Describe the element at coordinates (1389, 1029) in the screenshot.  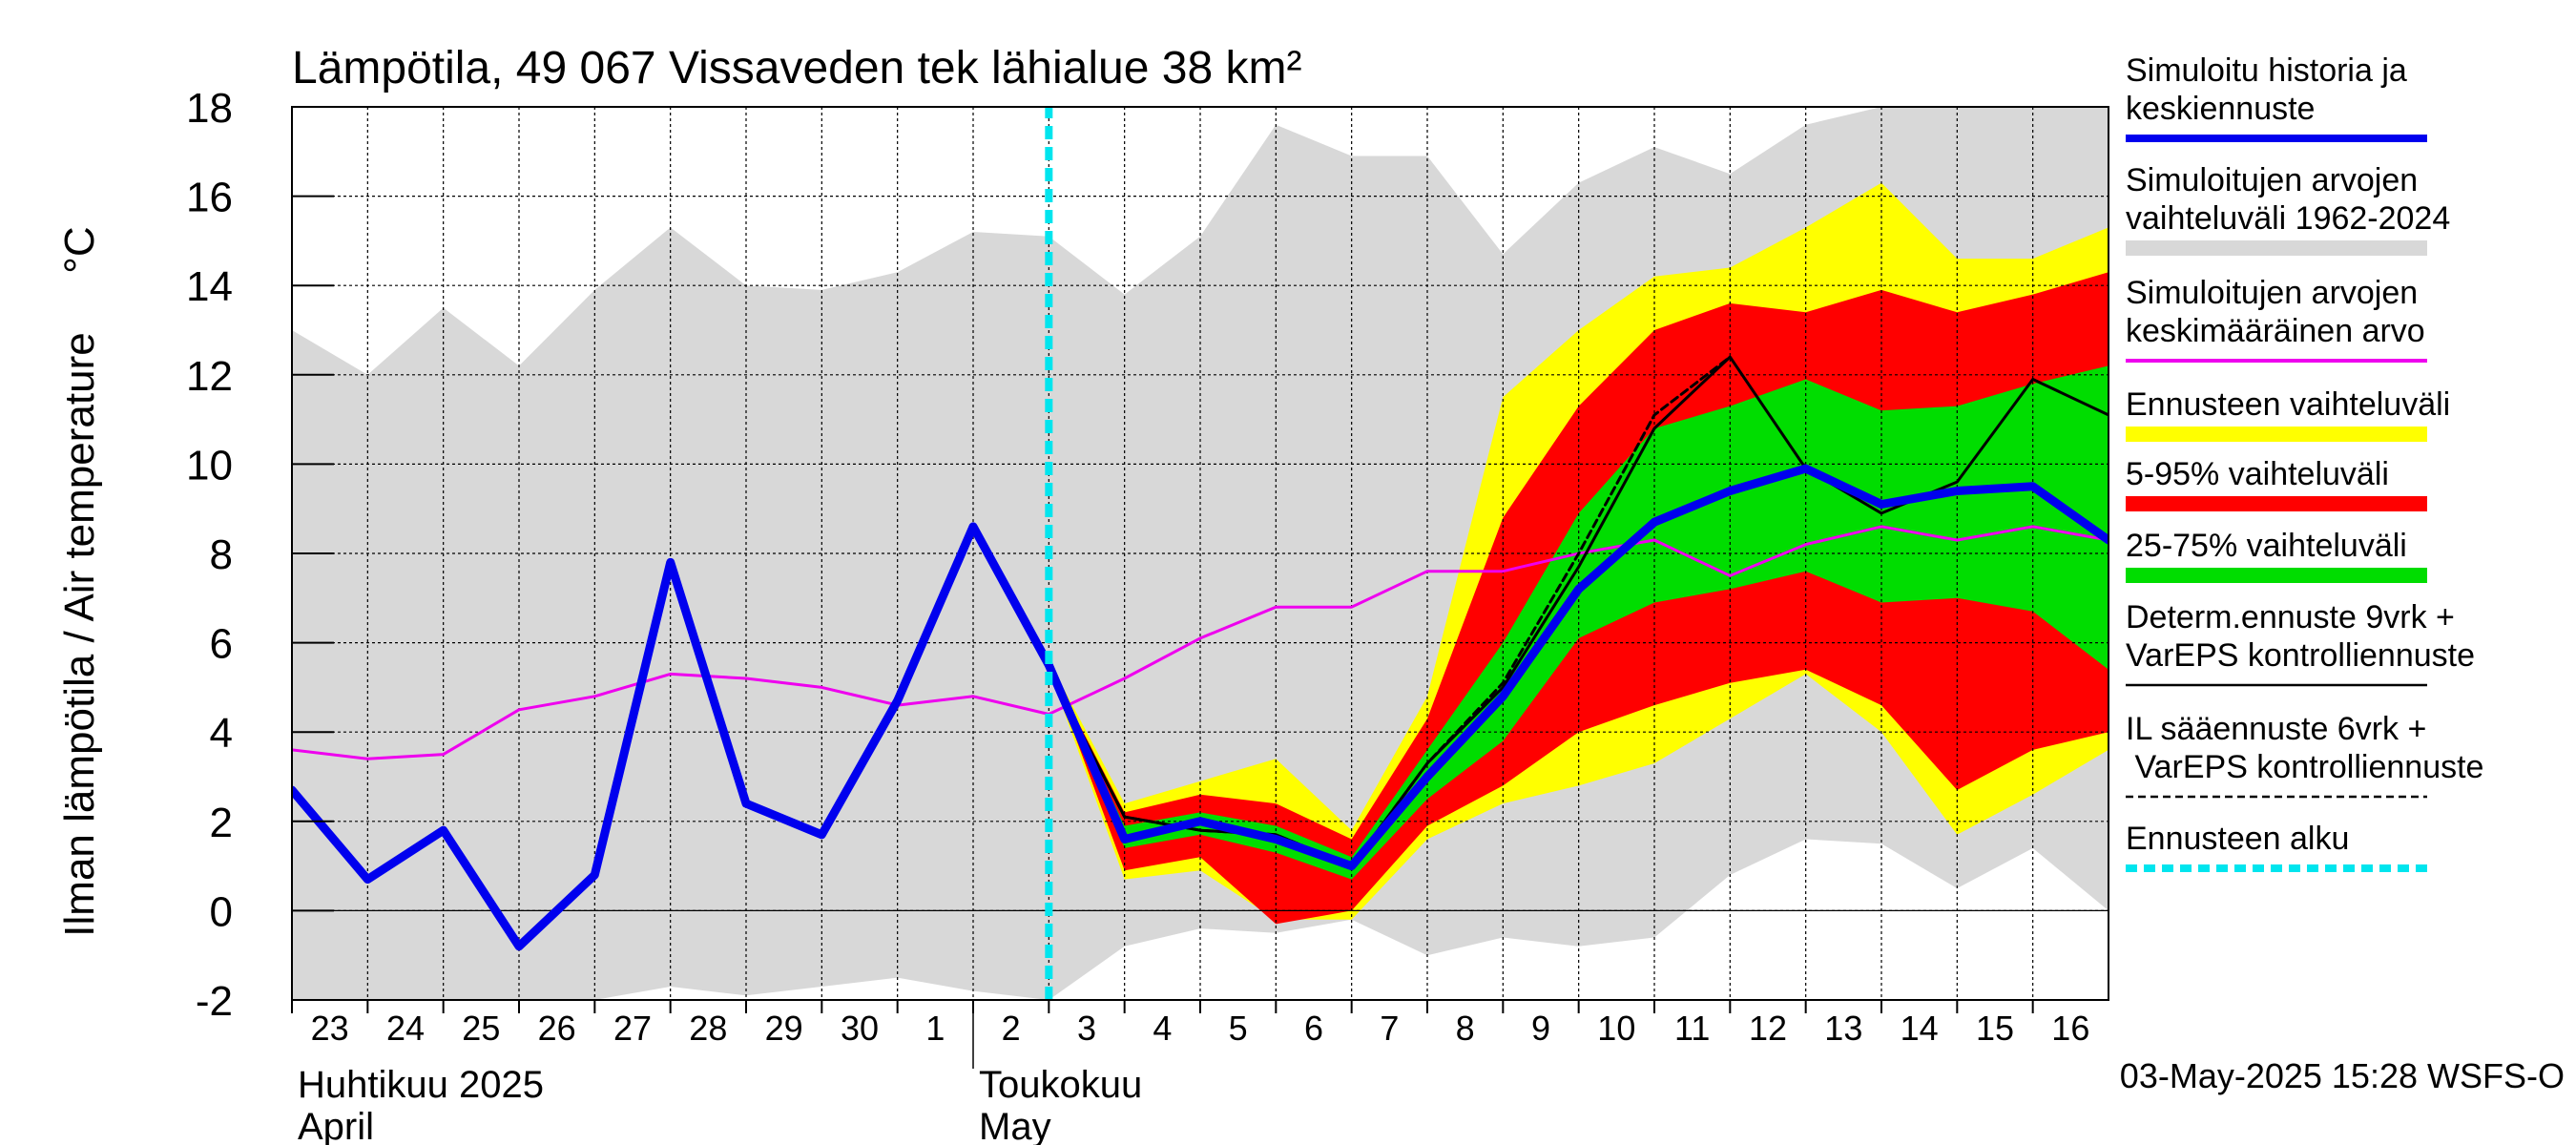
I see `x-tick-label: 7` at that location.